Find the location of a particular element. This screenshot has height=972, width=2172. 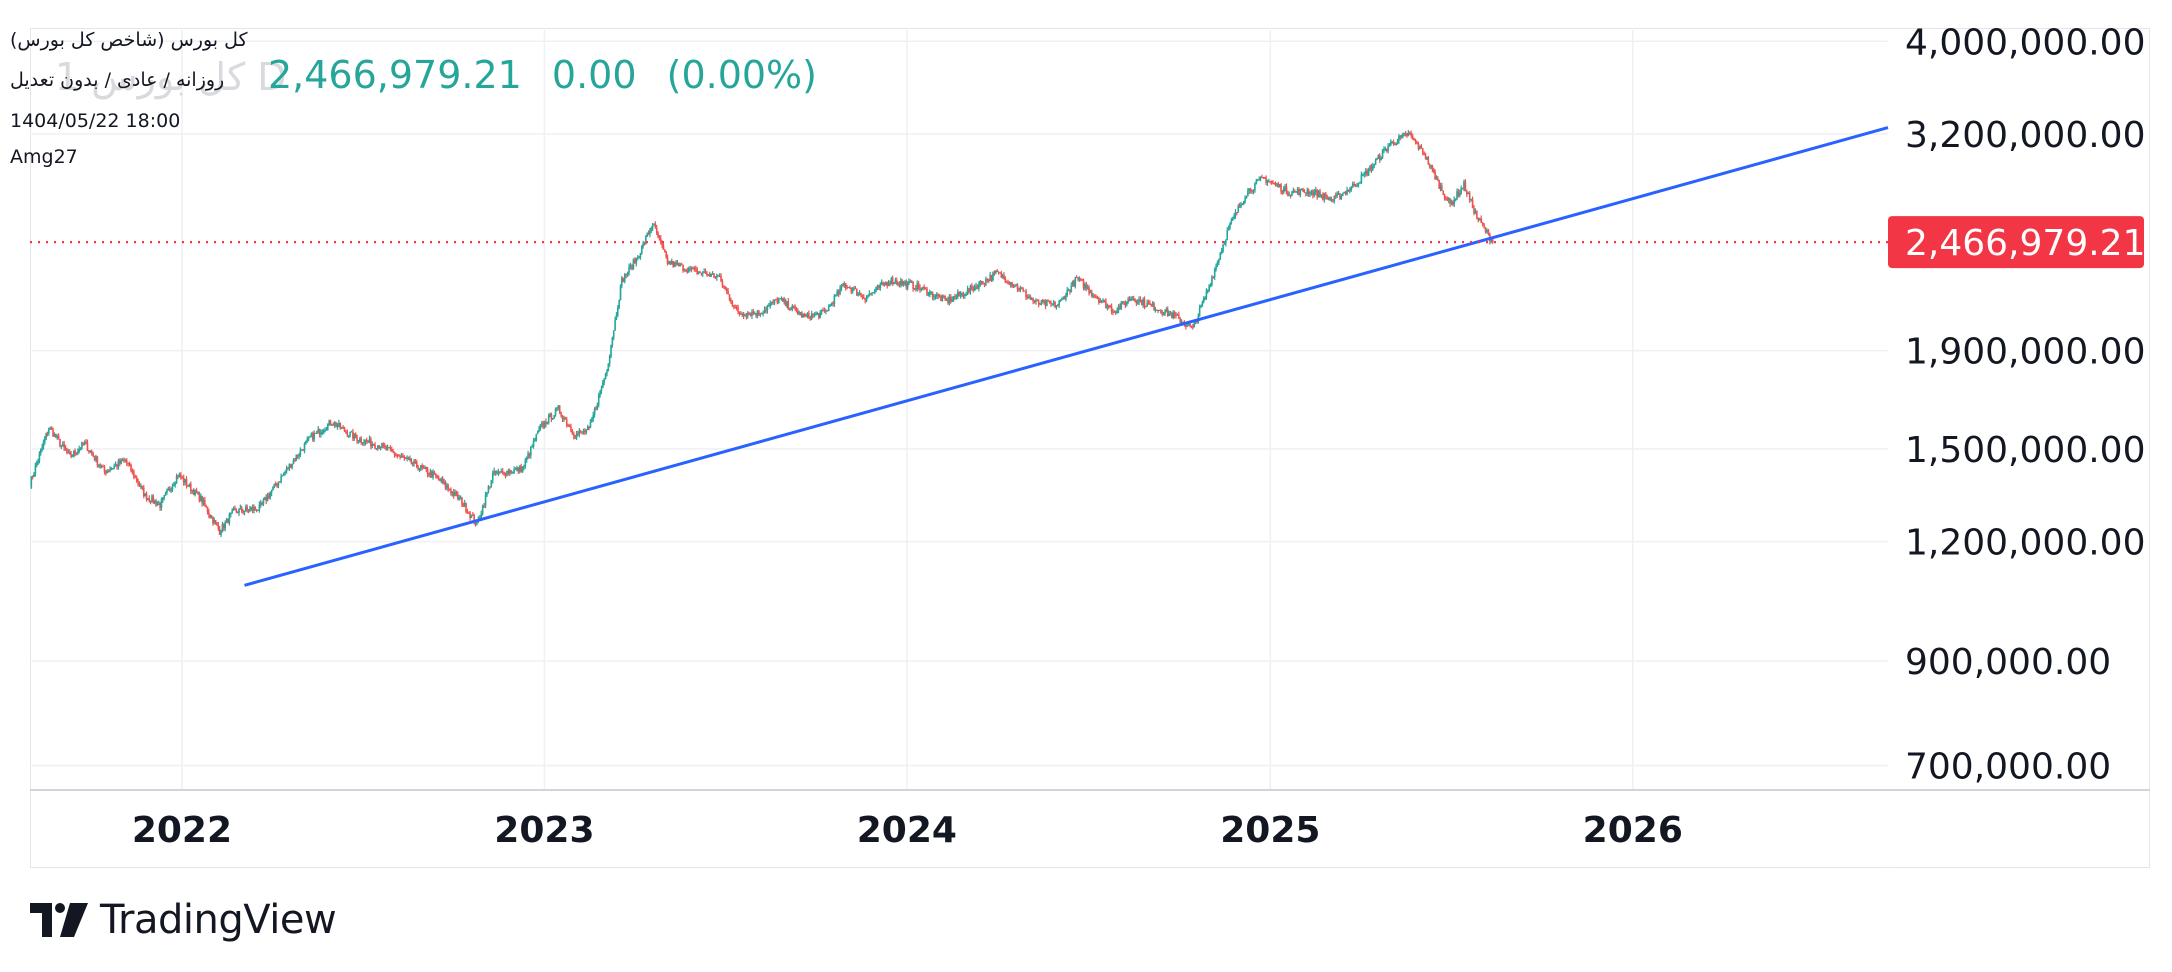

tradingview-logo-icon is located at coordinates (59, 920).